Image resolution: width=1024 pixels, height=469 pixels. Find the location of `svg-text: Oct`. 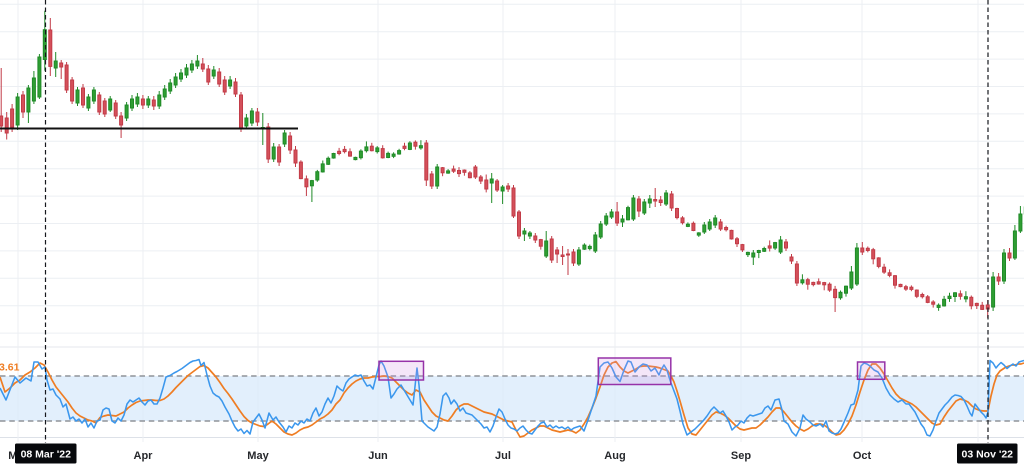

svg-text: Oct is located at coordinates (862, 456).